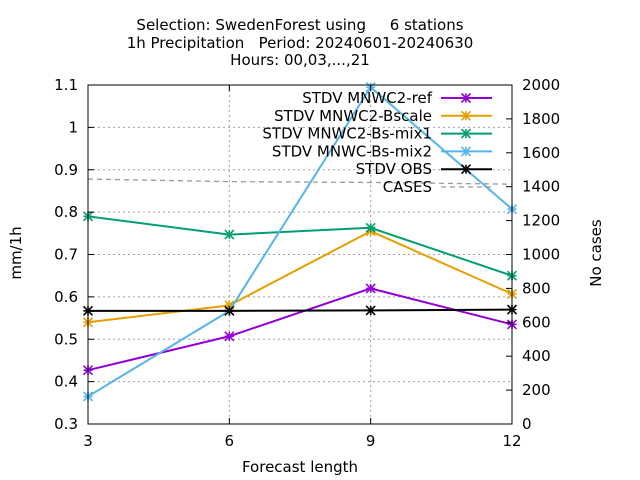 This screenshot has height=480, width=640. Describe the element at coordinates (300, 60) in the screenshot. I see `chart-title-line-3: Hours: 00,03,...,21` at that location.